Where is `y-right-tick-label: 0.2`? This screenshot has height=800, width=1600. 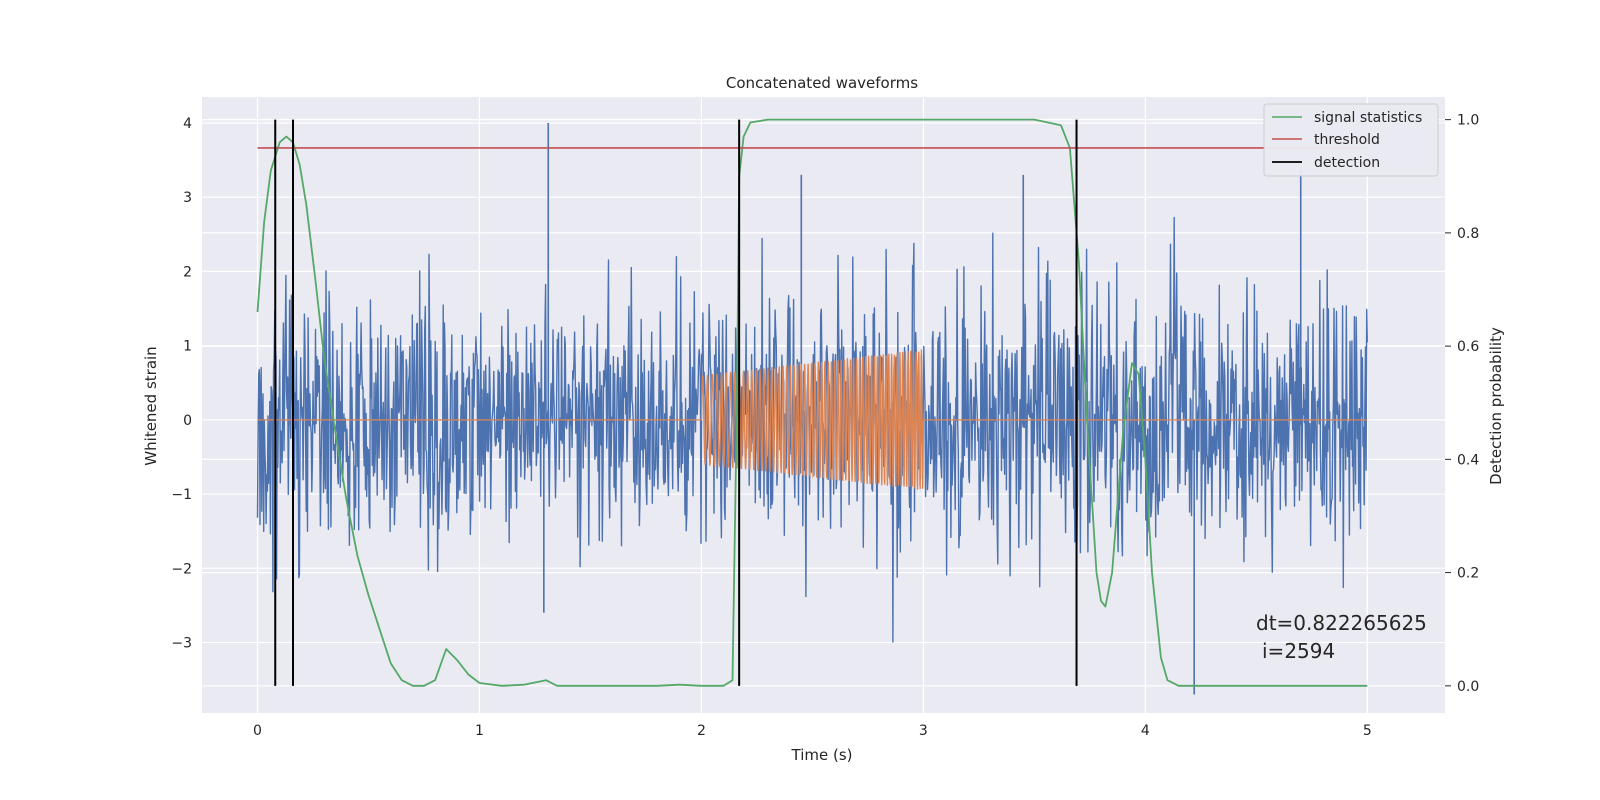 y-right-tick-label: 0.2 is located at coordinates (1468, 574).